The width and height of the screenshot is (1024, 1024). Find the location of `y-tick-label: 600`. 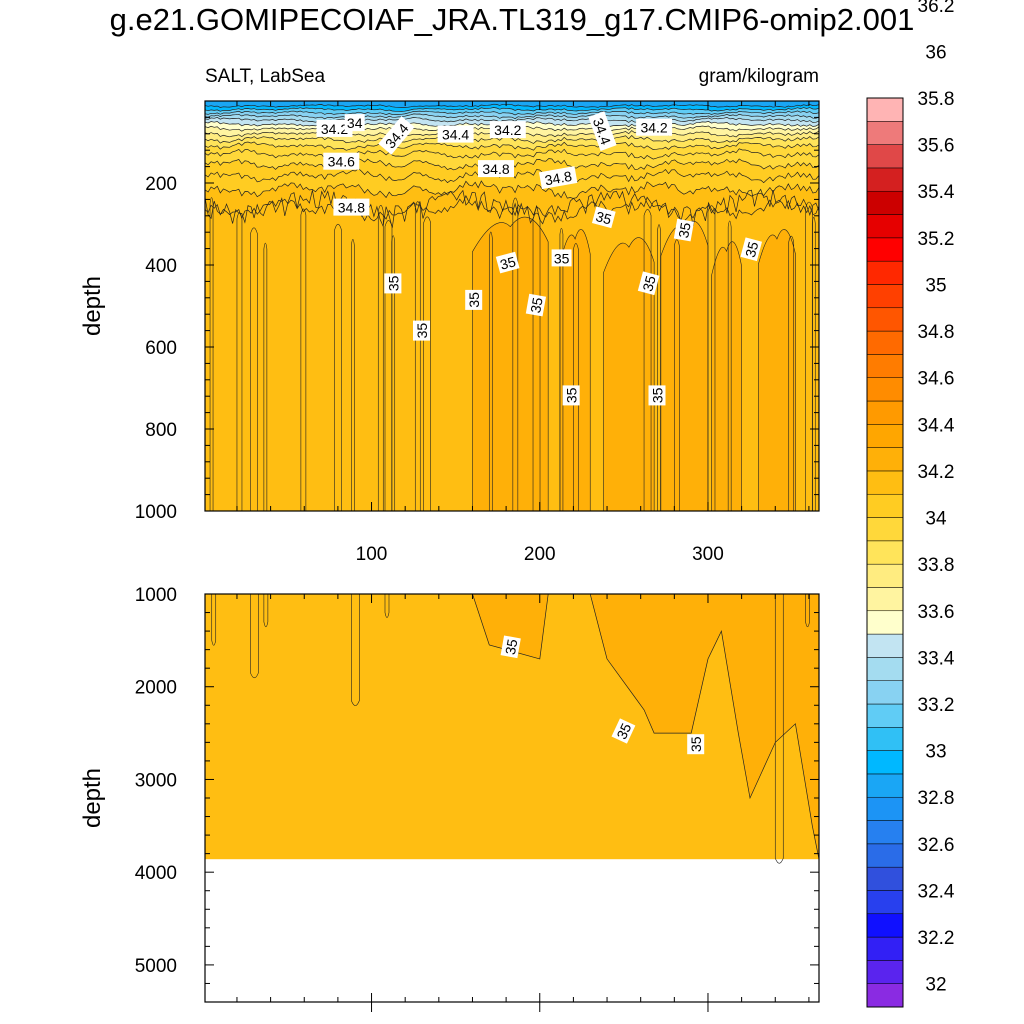

y-tick-label: 600 is located at coordinates (161, 348).